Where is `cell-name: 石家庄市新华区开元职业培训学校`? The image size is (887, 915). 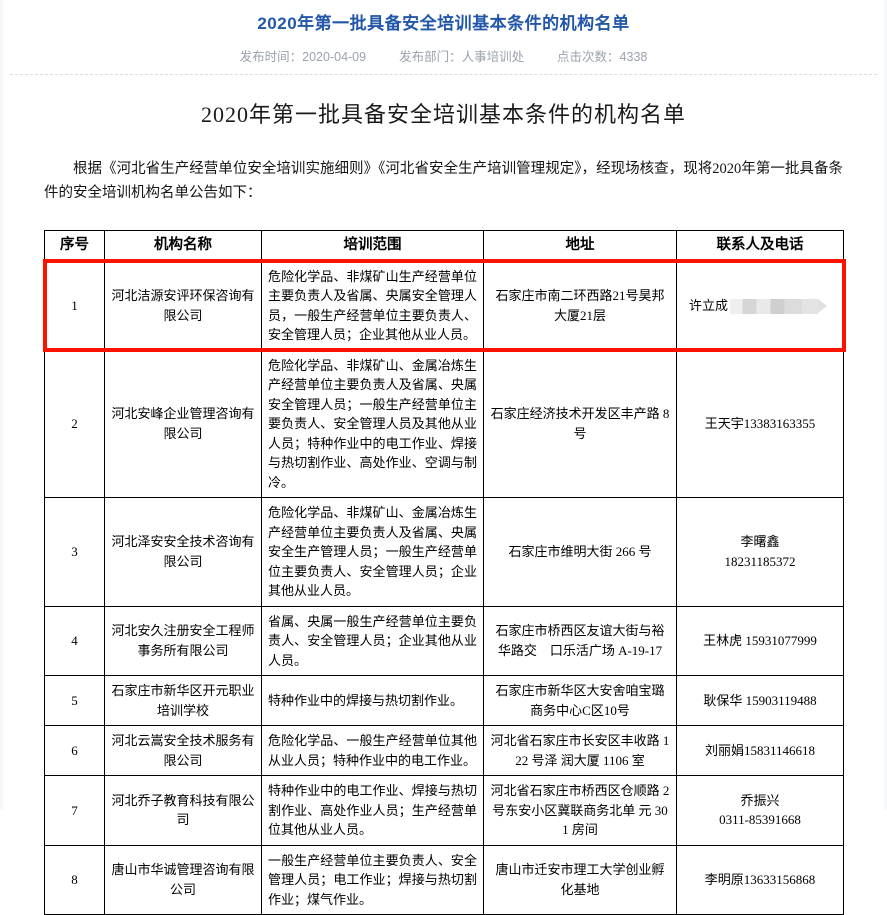
cell-name: 石家庄市新华区开元职业培训学校 is located at coordinates (183, 701).